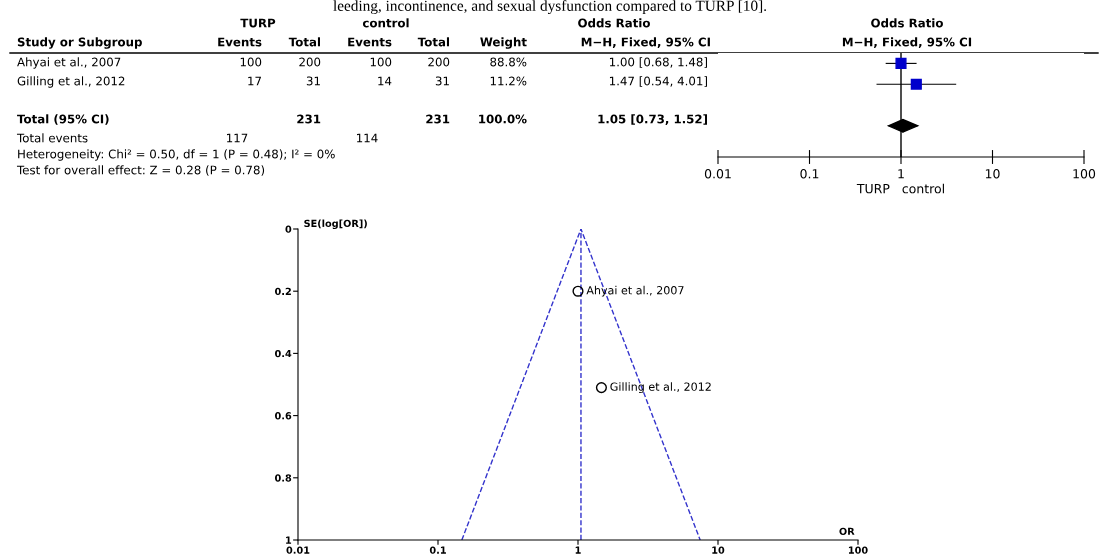 The image size is (1100, 560). I want to click on text: 11.2%, so click(508, 81).